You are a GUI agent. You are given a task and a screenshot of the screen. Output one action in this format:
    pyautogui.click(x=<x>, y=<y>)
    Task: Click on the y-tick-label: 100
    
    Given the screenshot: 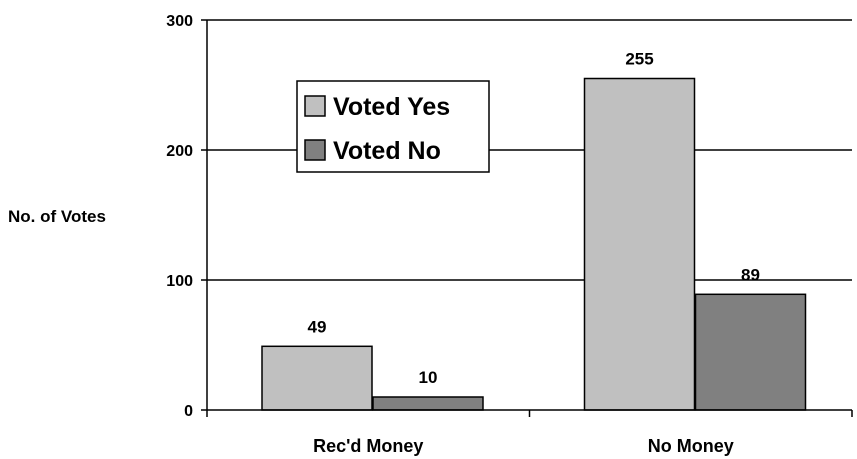 What is the action you would take?
    pyautogui.click(x=179, y=281)
    